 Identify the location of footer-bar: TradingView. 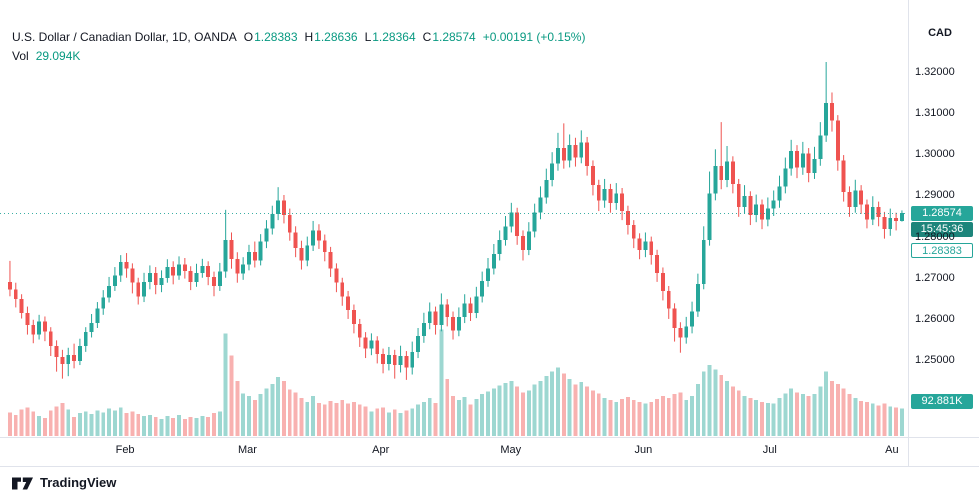
(489, 482).